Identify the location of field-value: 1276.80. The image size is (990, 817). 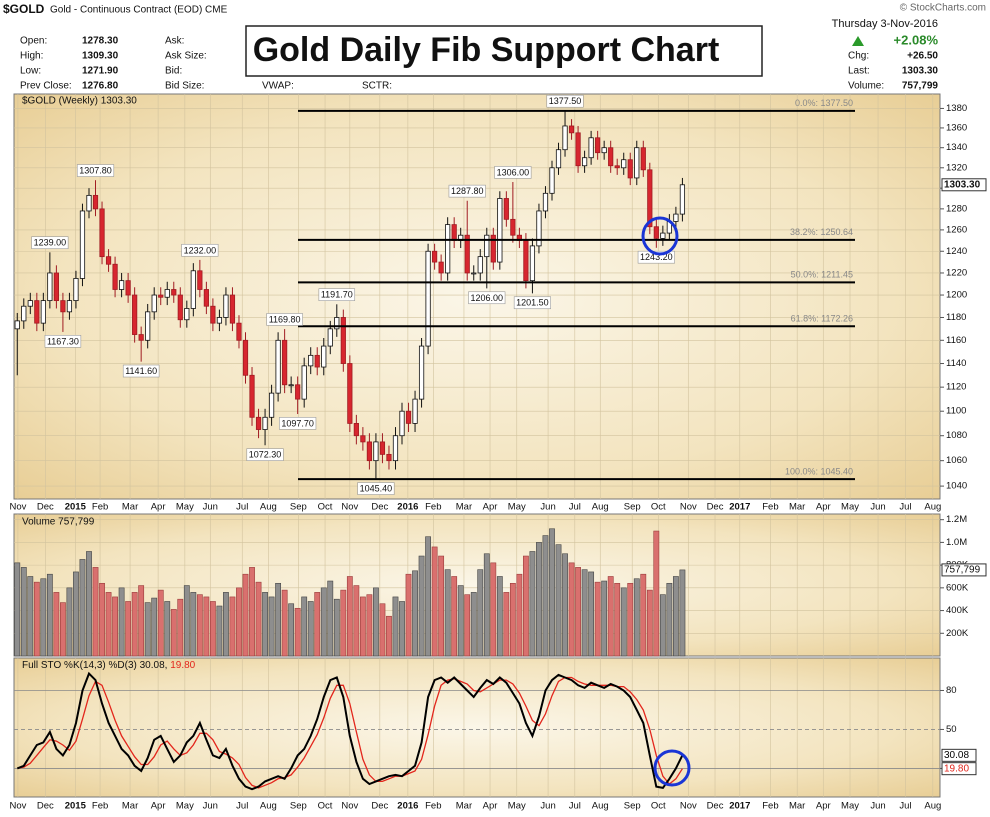
(100, 86).